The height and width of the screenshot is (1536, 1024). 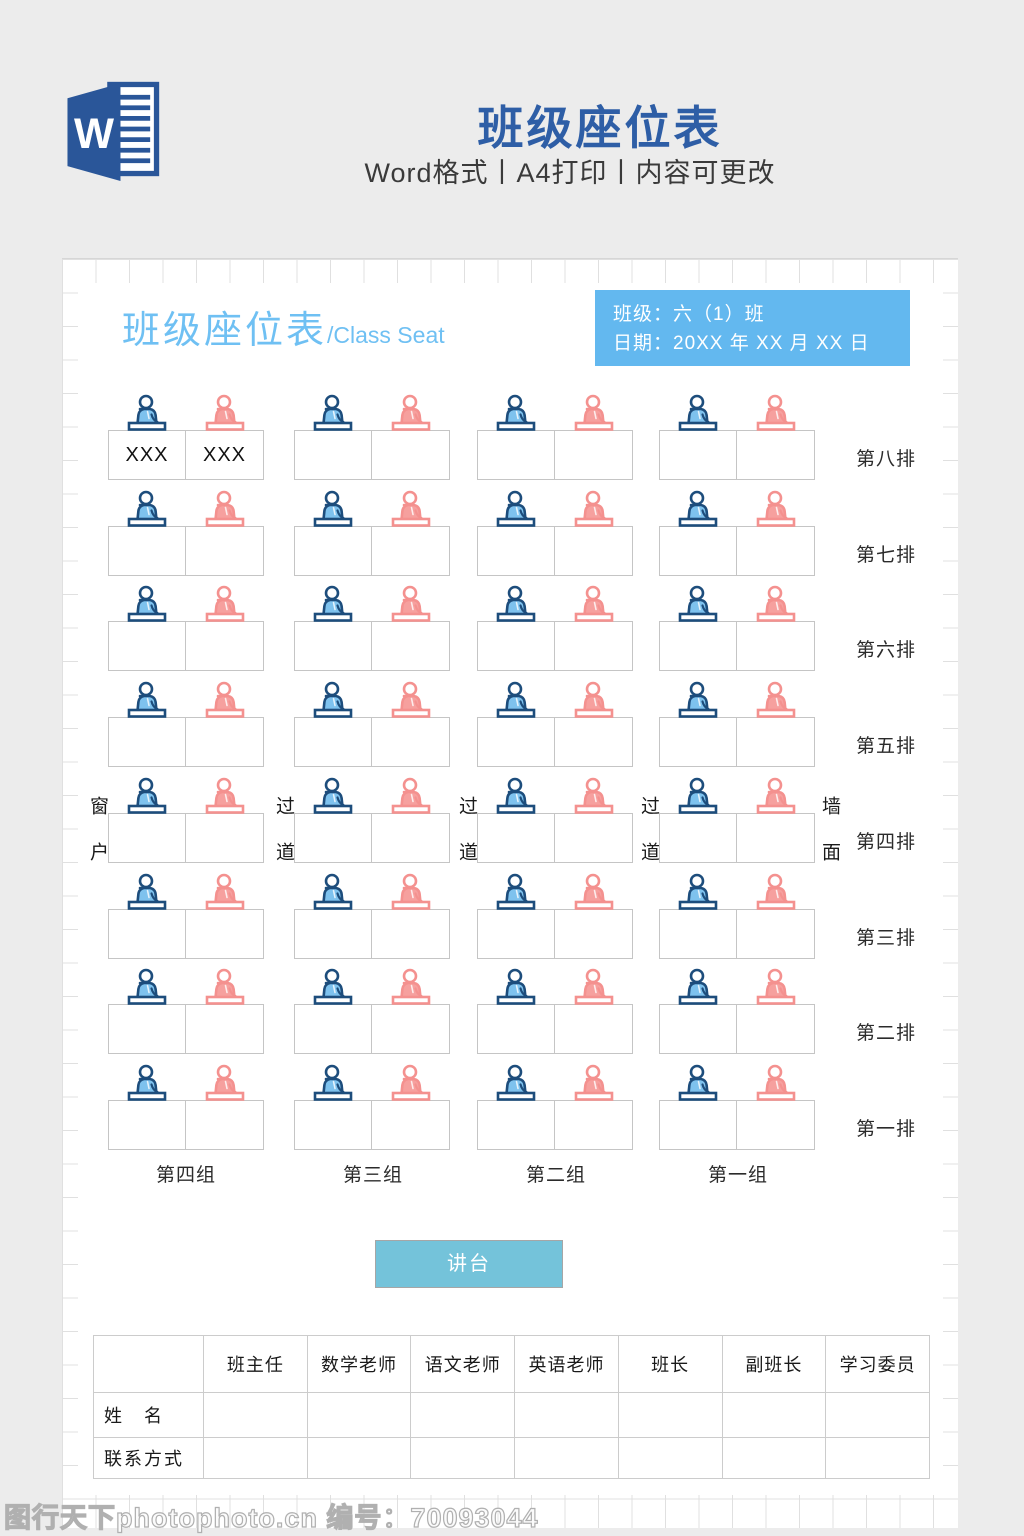 I want to click on table-header-cell: 班主任, so click(x=255, y=1364).